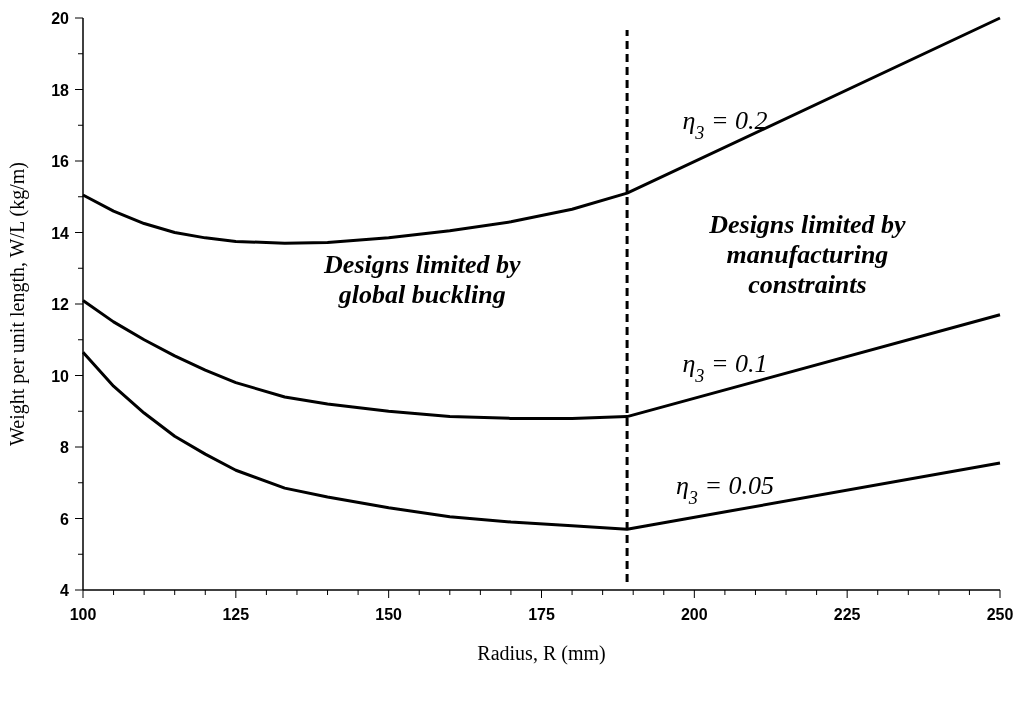  What do you see at coordinates (541, 653) in the screenshot?
I see `x-axis-title: Radius, R (mm)` at bounding box center [541, 653].